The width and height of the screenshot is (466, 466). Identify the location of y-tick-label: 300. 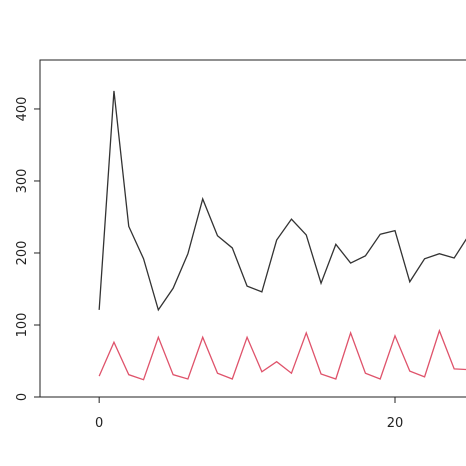
(22, 181).